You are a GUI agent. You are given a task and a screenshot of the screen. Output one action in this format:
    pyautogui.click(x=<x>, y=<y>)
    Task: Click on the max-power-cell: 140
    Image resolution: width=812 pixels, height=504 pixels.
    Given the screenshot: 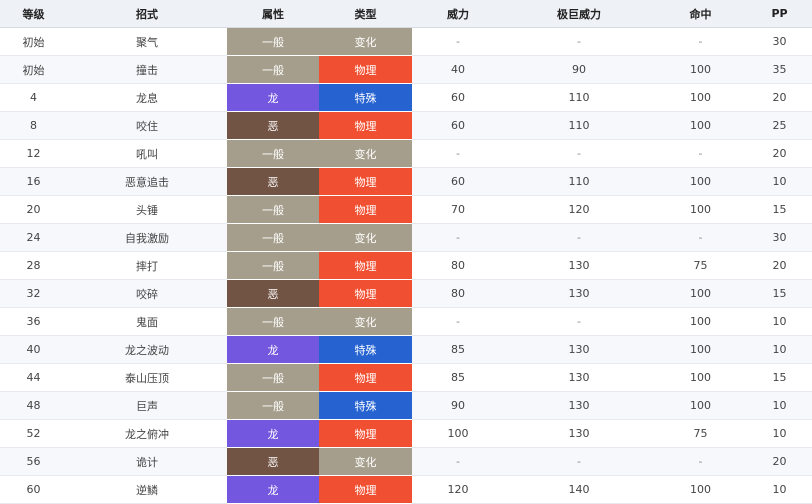 What is the action you would take?
    pyautogui.click(x=579, y=489)
    